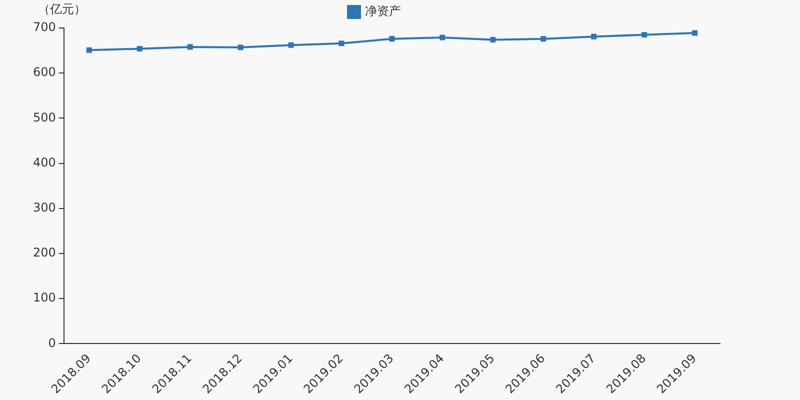  I want to click on legend-label: 净资产, so click(383, 11).